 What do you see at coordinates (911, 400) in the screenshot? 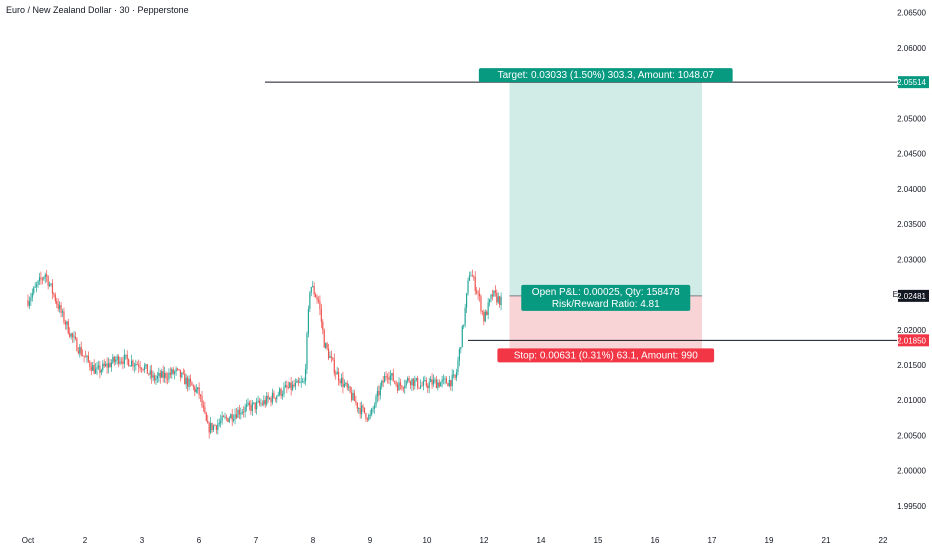
I see `y-tick-label: 2.01000` at bounding box center [911, 400].